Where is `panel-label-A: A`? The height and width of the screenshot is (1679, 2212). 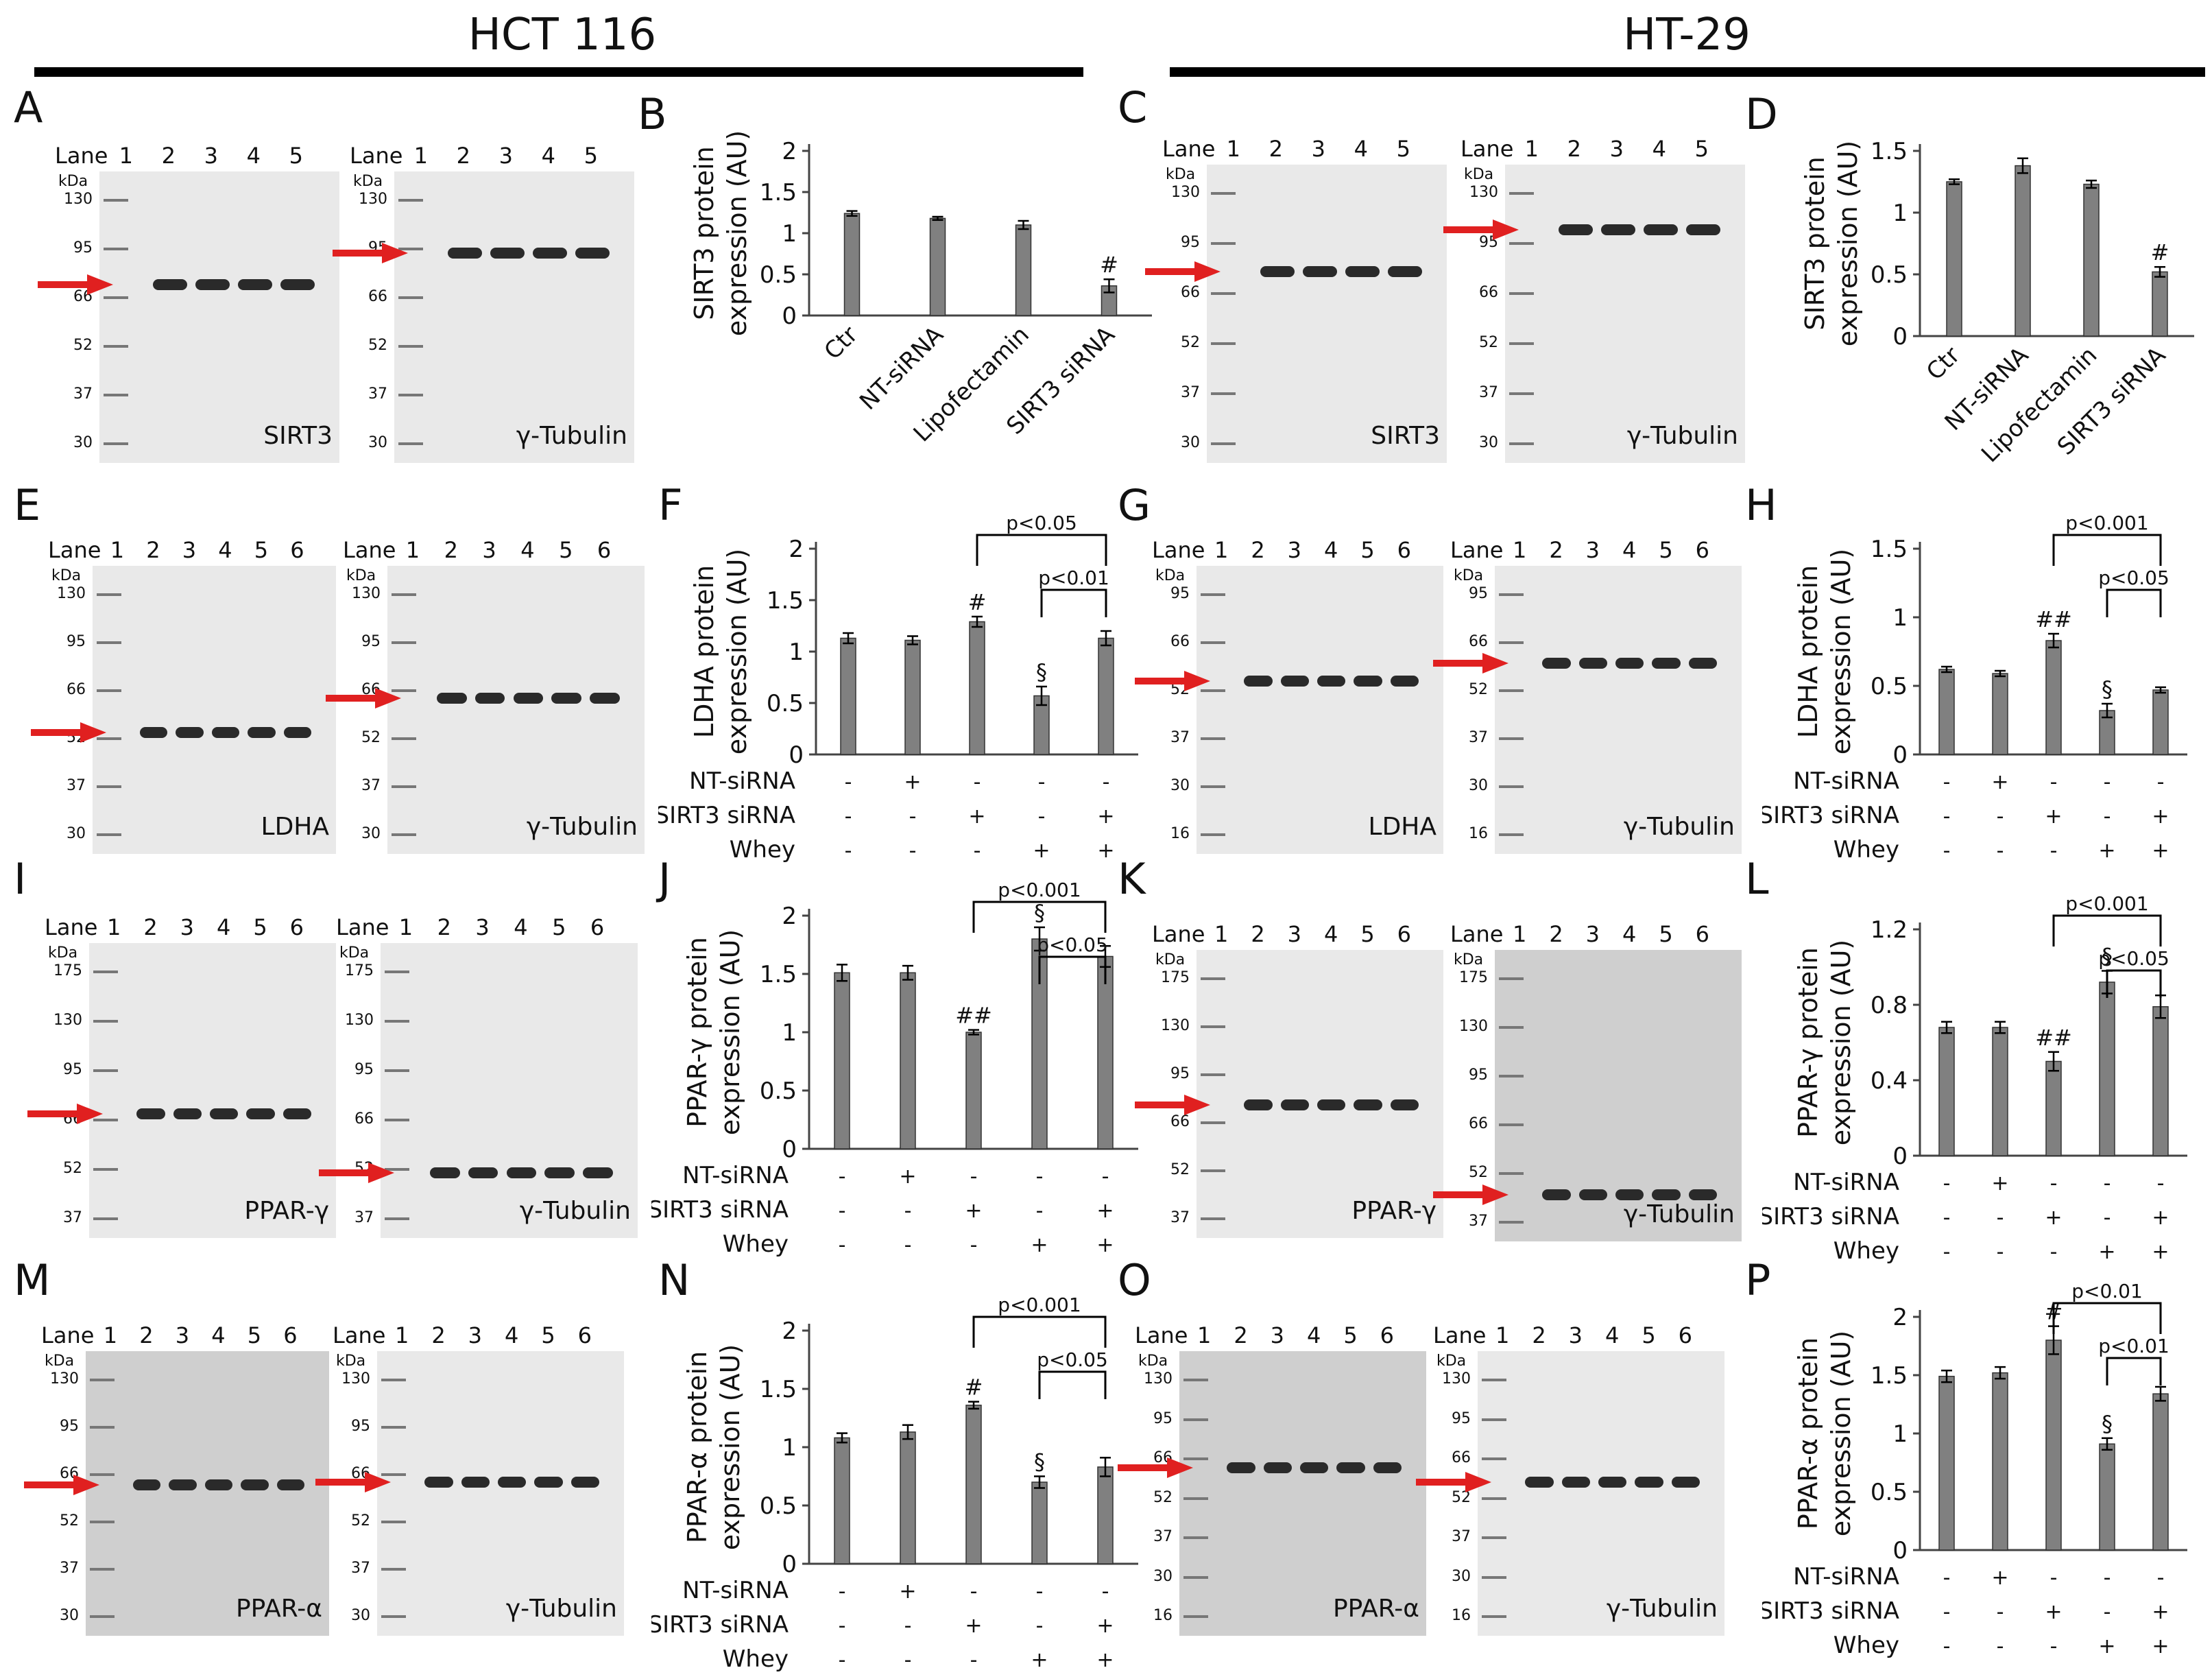 panel-label-A: A is located at coordinates (28, 107).